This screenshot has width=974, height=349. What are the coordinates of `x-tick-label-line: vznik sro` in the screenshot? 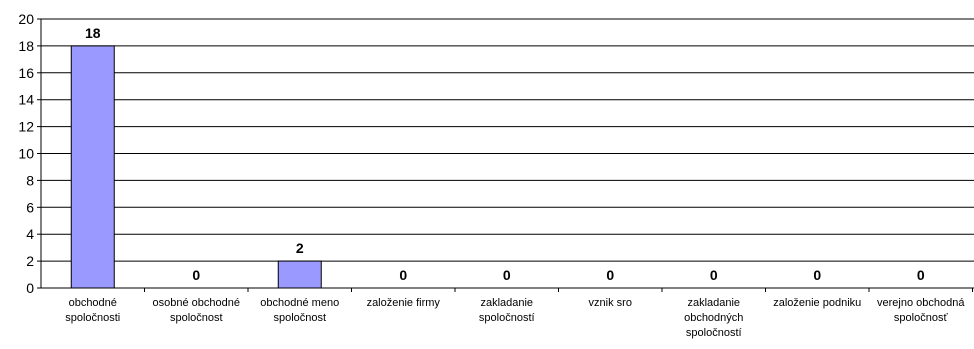 It's located at (610, 303).